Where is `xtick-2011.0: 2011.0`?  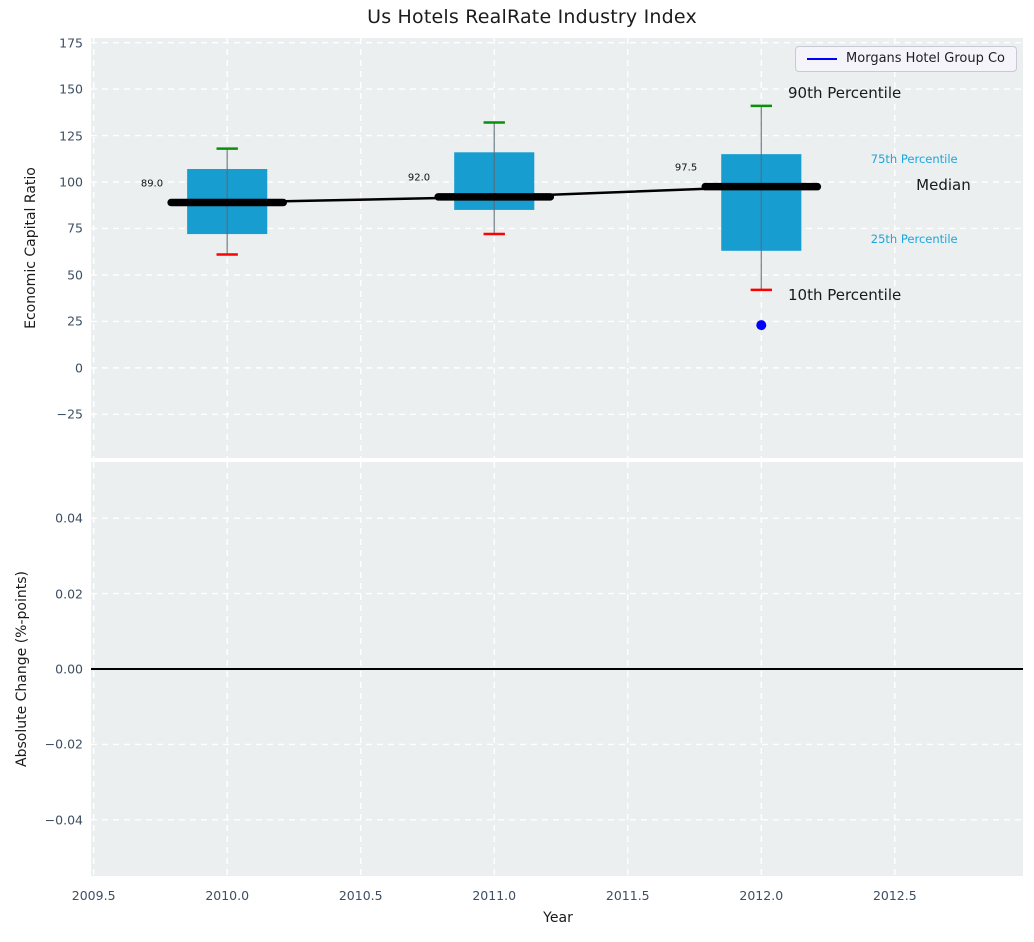
xtick-2011.0: 2011.0 is located at coordinates (494, 895).